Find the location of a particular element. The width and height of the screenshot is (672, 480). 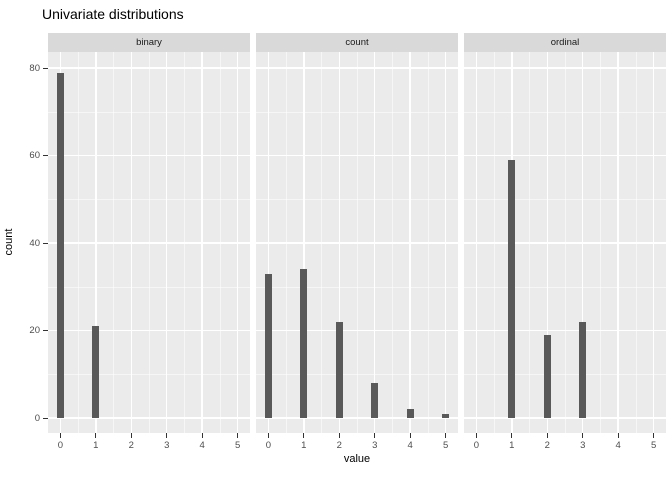

facet-strip-binary: binary is located at coordinates (149, 42).